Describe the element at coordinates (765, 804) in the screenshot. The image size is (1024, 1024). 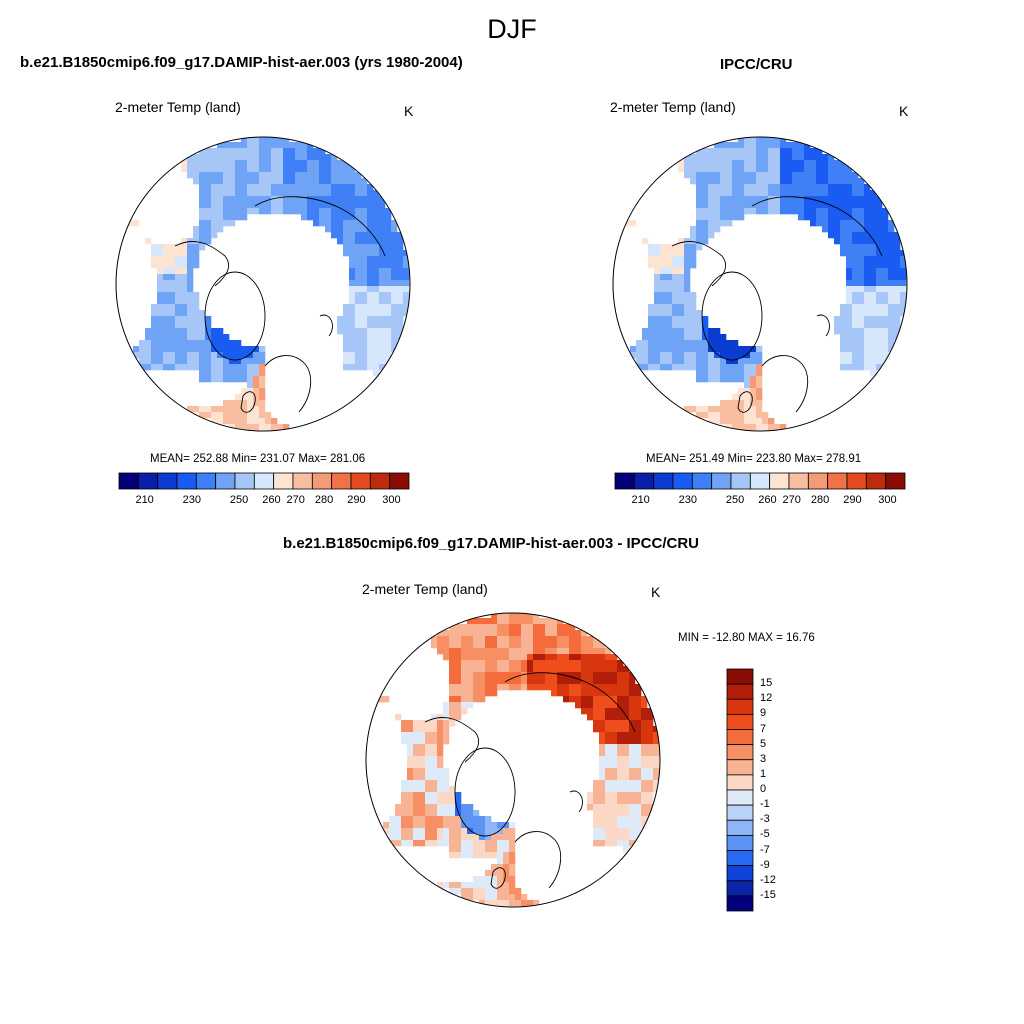
I see `colorbar-tick-label: -1` at that location.